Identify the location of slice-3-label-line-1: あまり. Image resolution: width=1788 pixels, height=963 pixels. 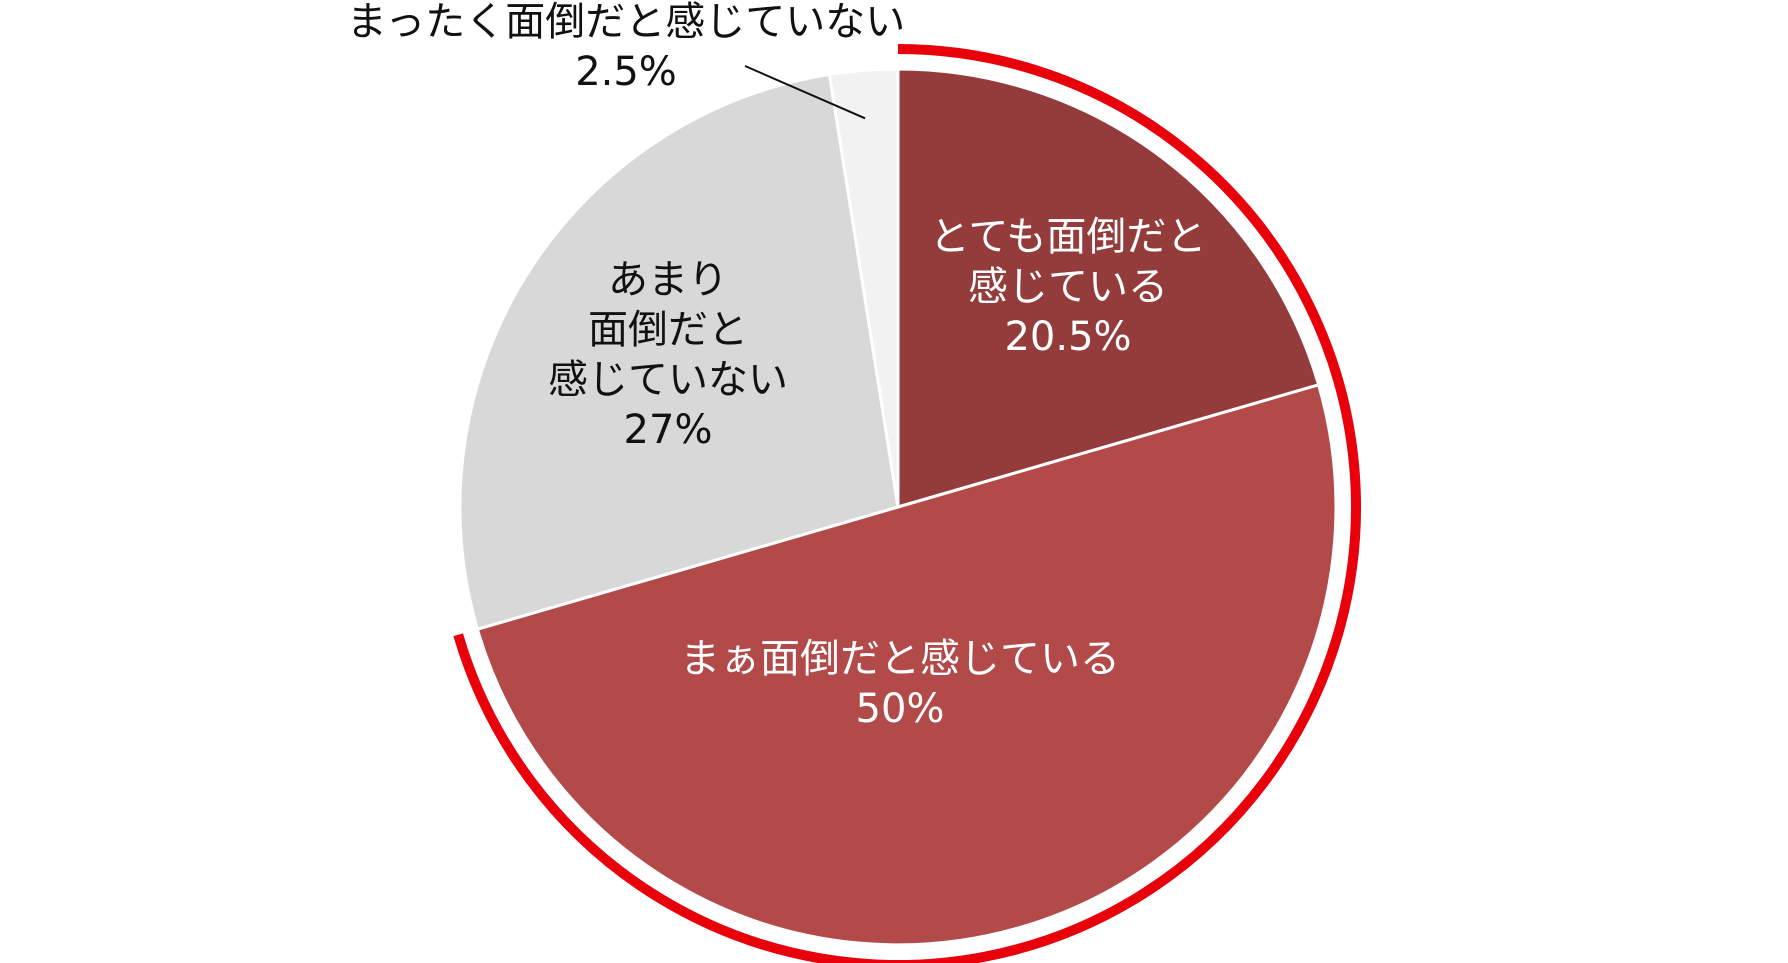
(668, 280).